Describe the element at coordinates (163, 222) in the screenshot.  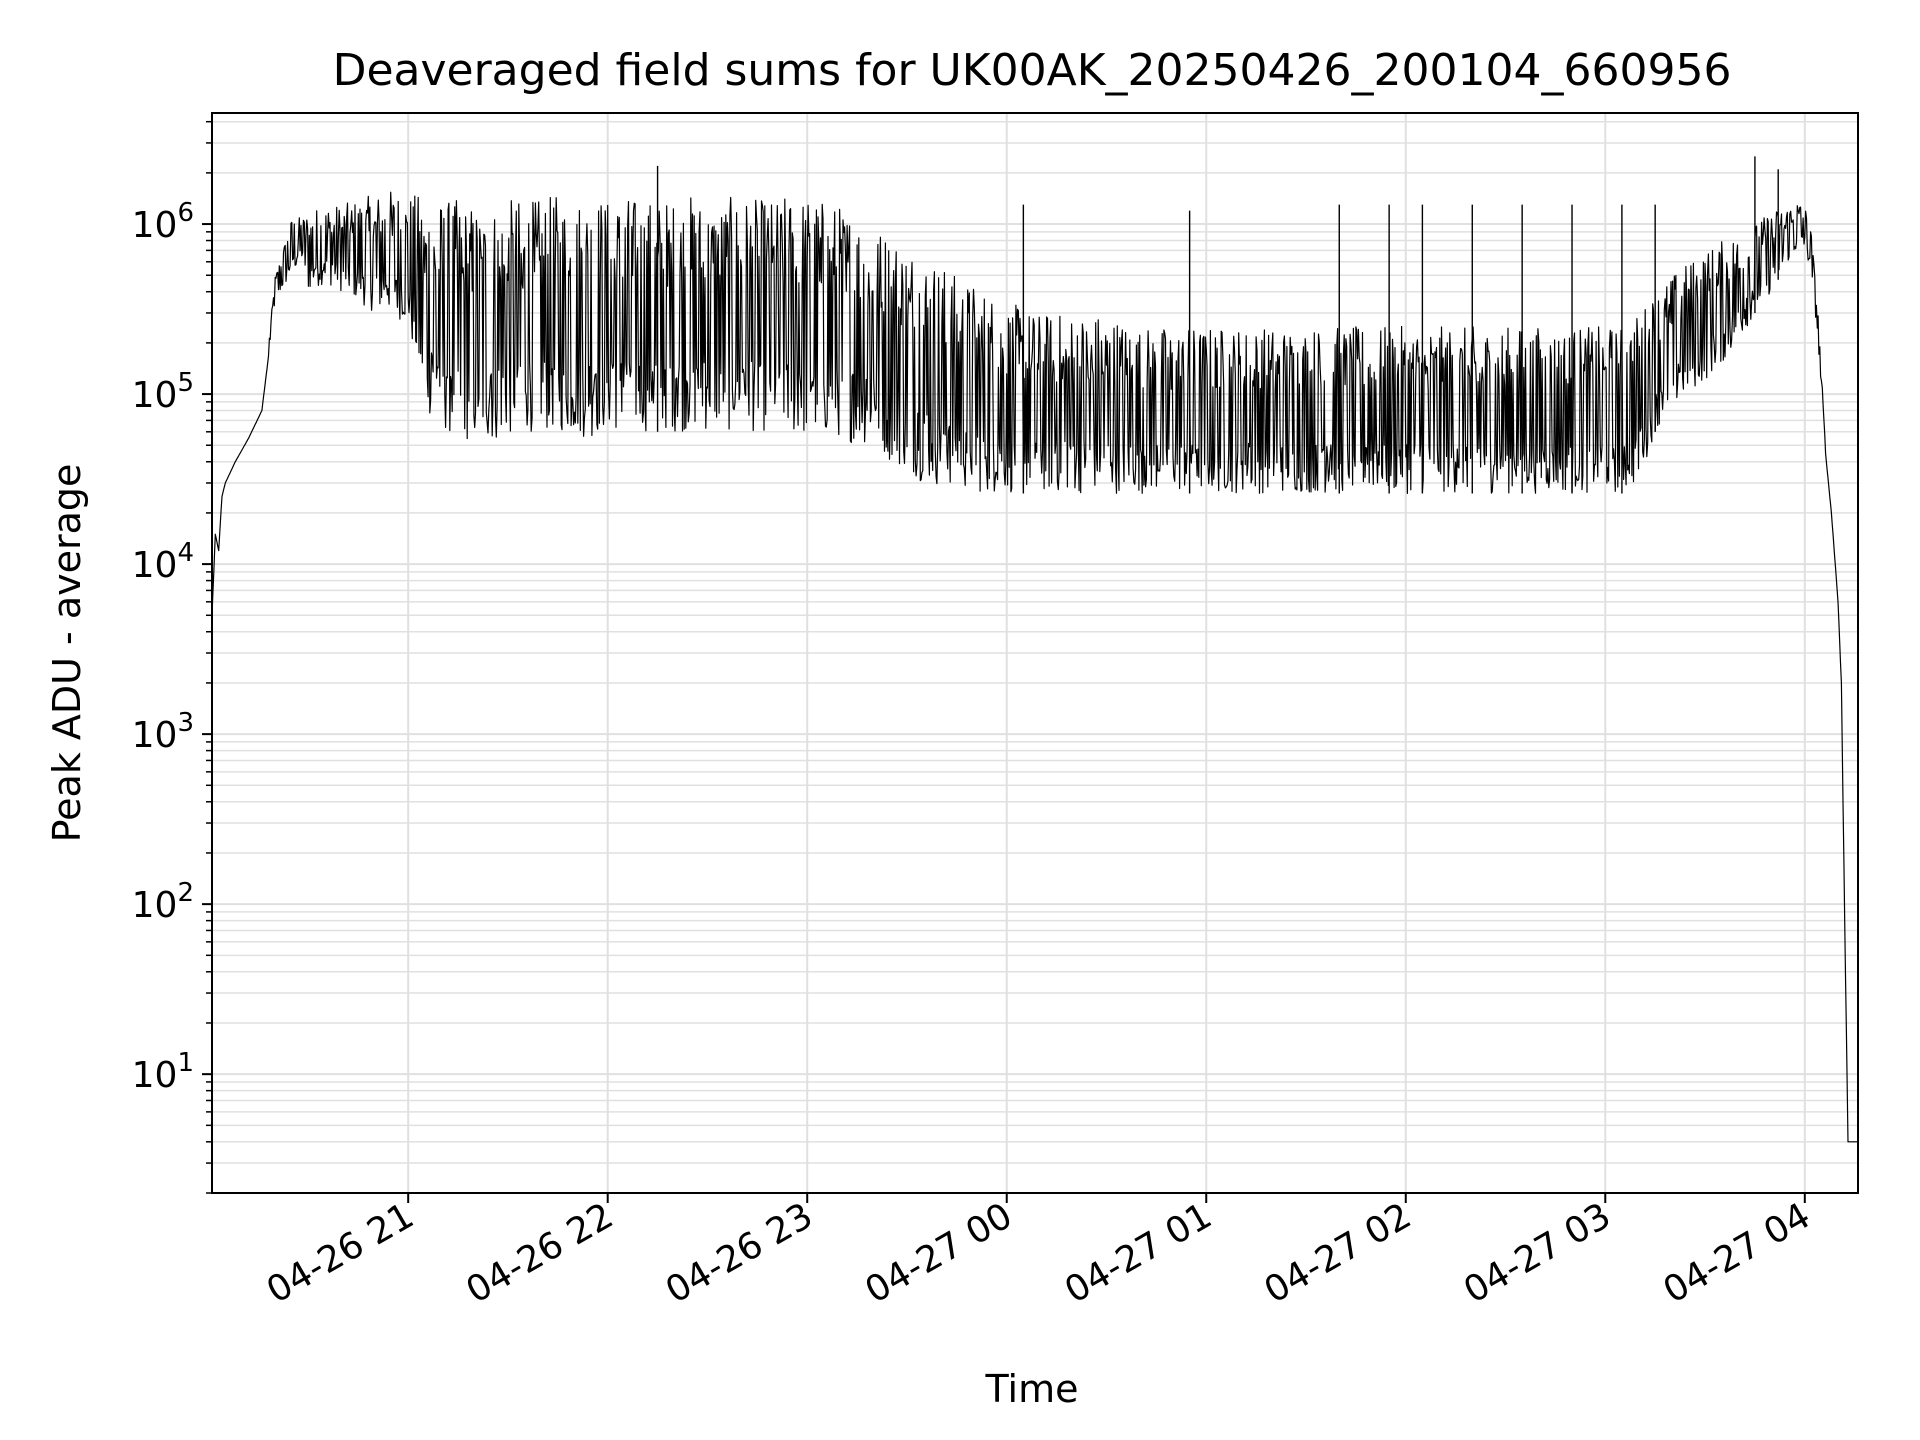
I see `y-tick-label: 10⁶` at that location.